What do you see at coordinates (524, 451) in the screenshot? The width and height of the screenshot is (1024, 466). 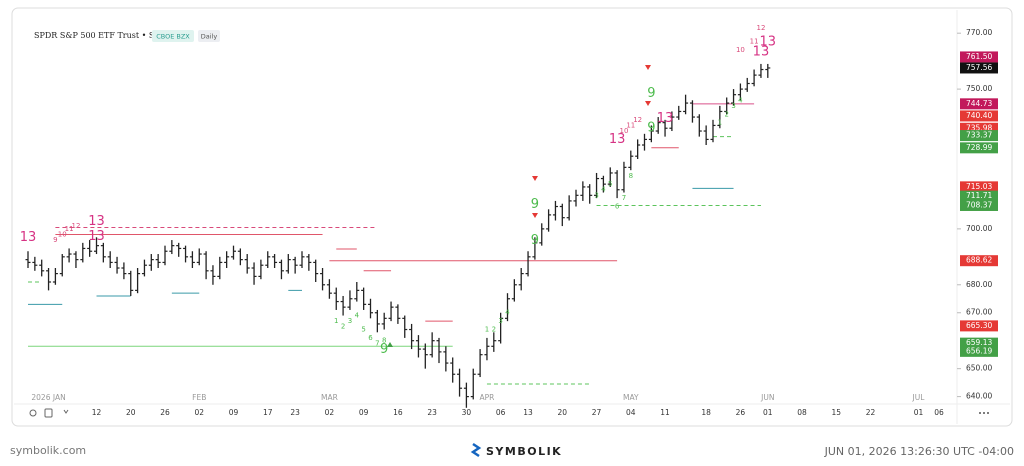 I see `brand: SYMBOLIK` at bounding box center [524, 451].